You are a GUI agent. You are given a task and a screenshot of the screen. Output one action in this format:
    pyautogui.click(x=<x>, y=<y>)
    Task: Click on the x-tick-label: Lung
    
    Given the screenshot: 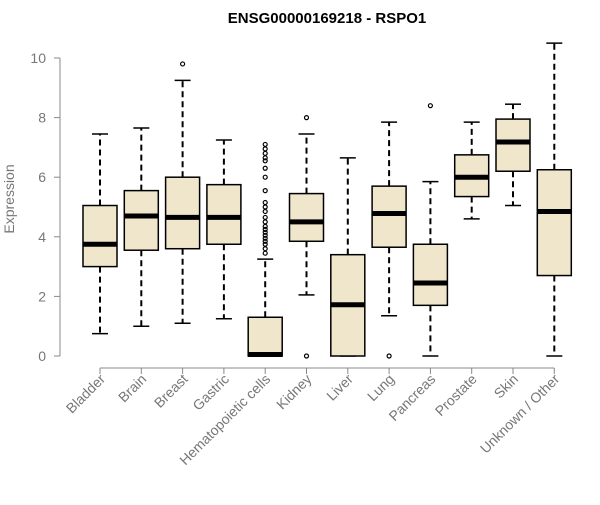 What is the action you would take?
    pyautogui.click(x=380, y=387)
    